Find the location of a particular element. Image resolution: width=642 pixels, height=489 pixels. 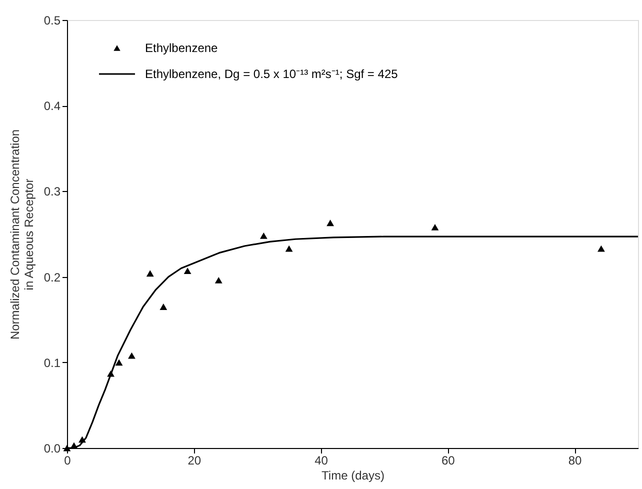

legend-label: Ethylbenzene, Dg = 0.5 x 10⁻¹³ m²s⁻¹; Sgf = 425 is located at coordinates (271, 74).